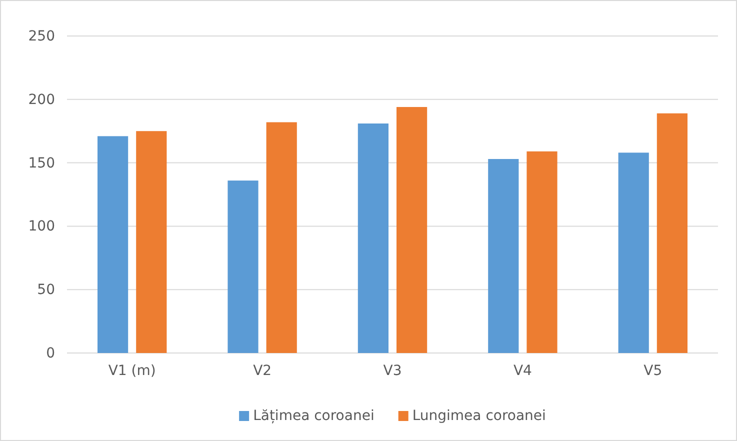 This screenshot has height=441, width=737. I want to click on y-tick-label: 100, so click(41, 226).